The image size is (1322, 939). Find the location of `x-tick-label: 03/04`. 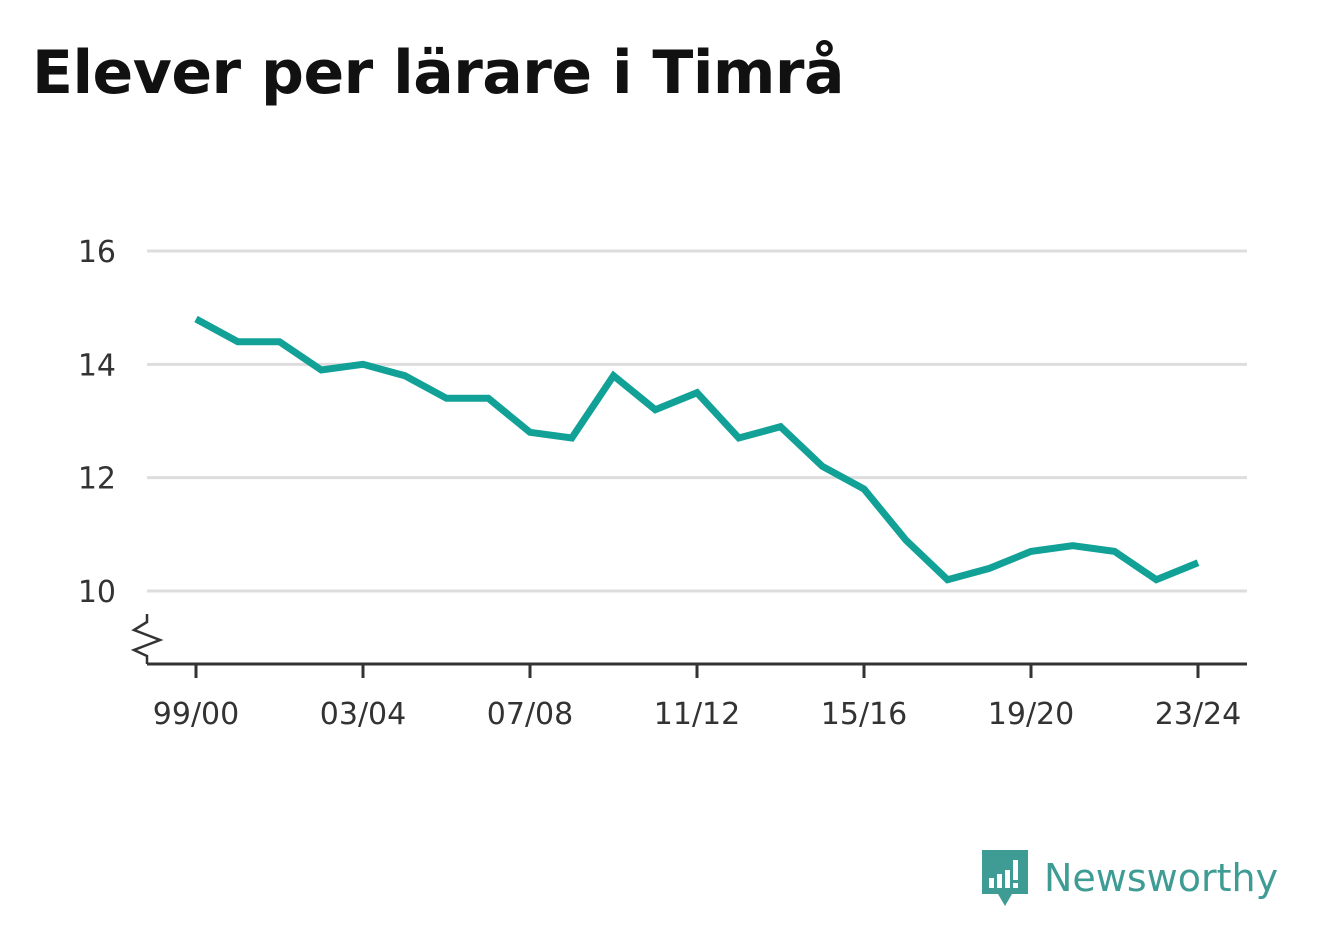

x-tick-label: 03/04 is located at coordinates (363, 714).